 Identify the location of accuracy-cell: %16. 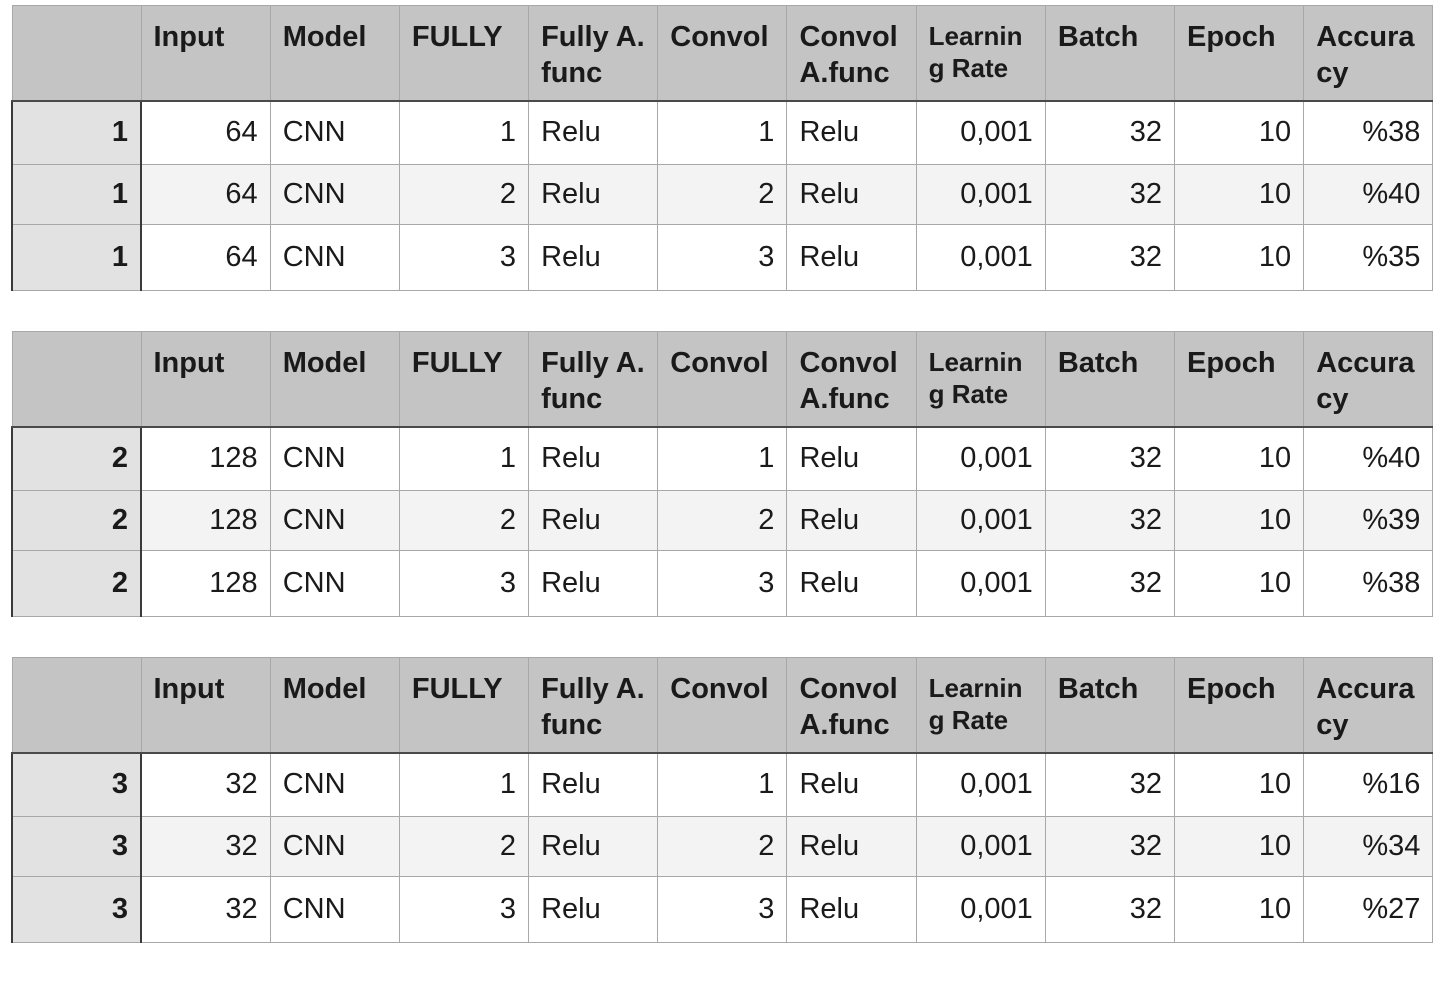
(1368, 784).